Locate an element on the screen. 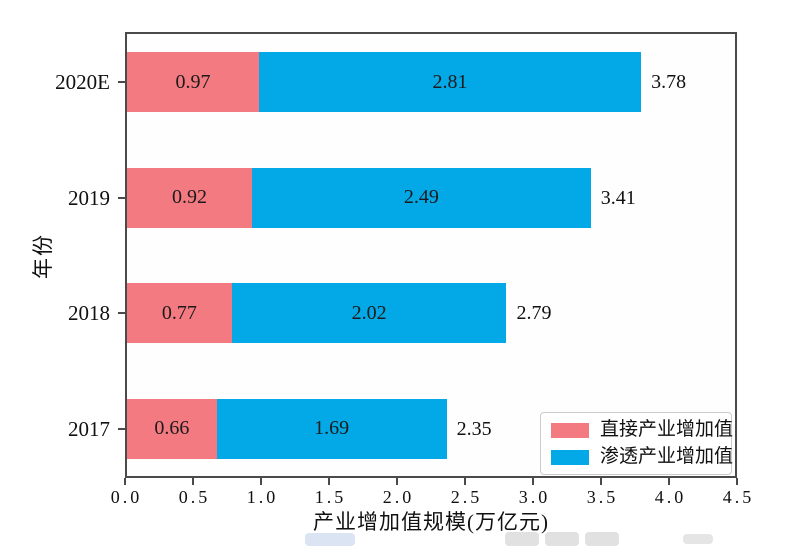  legend-entry-direct: 直接产业增加值 is located at coordinates (642, 430).